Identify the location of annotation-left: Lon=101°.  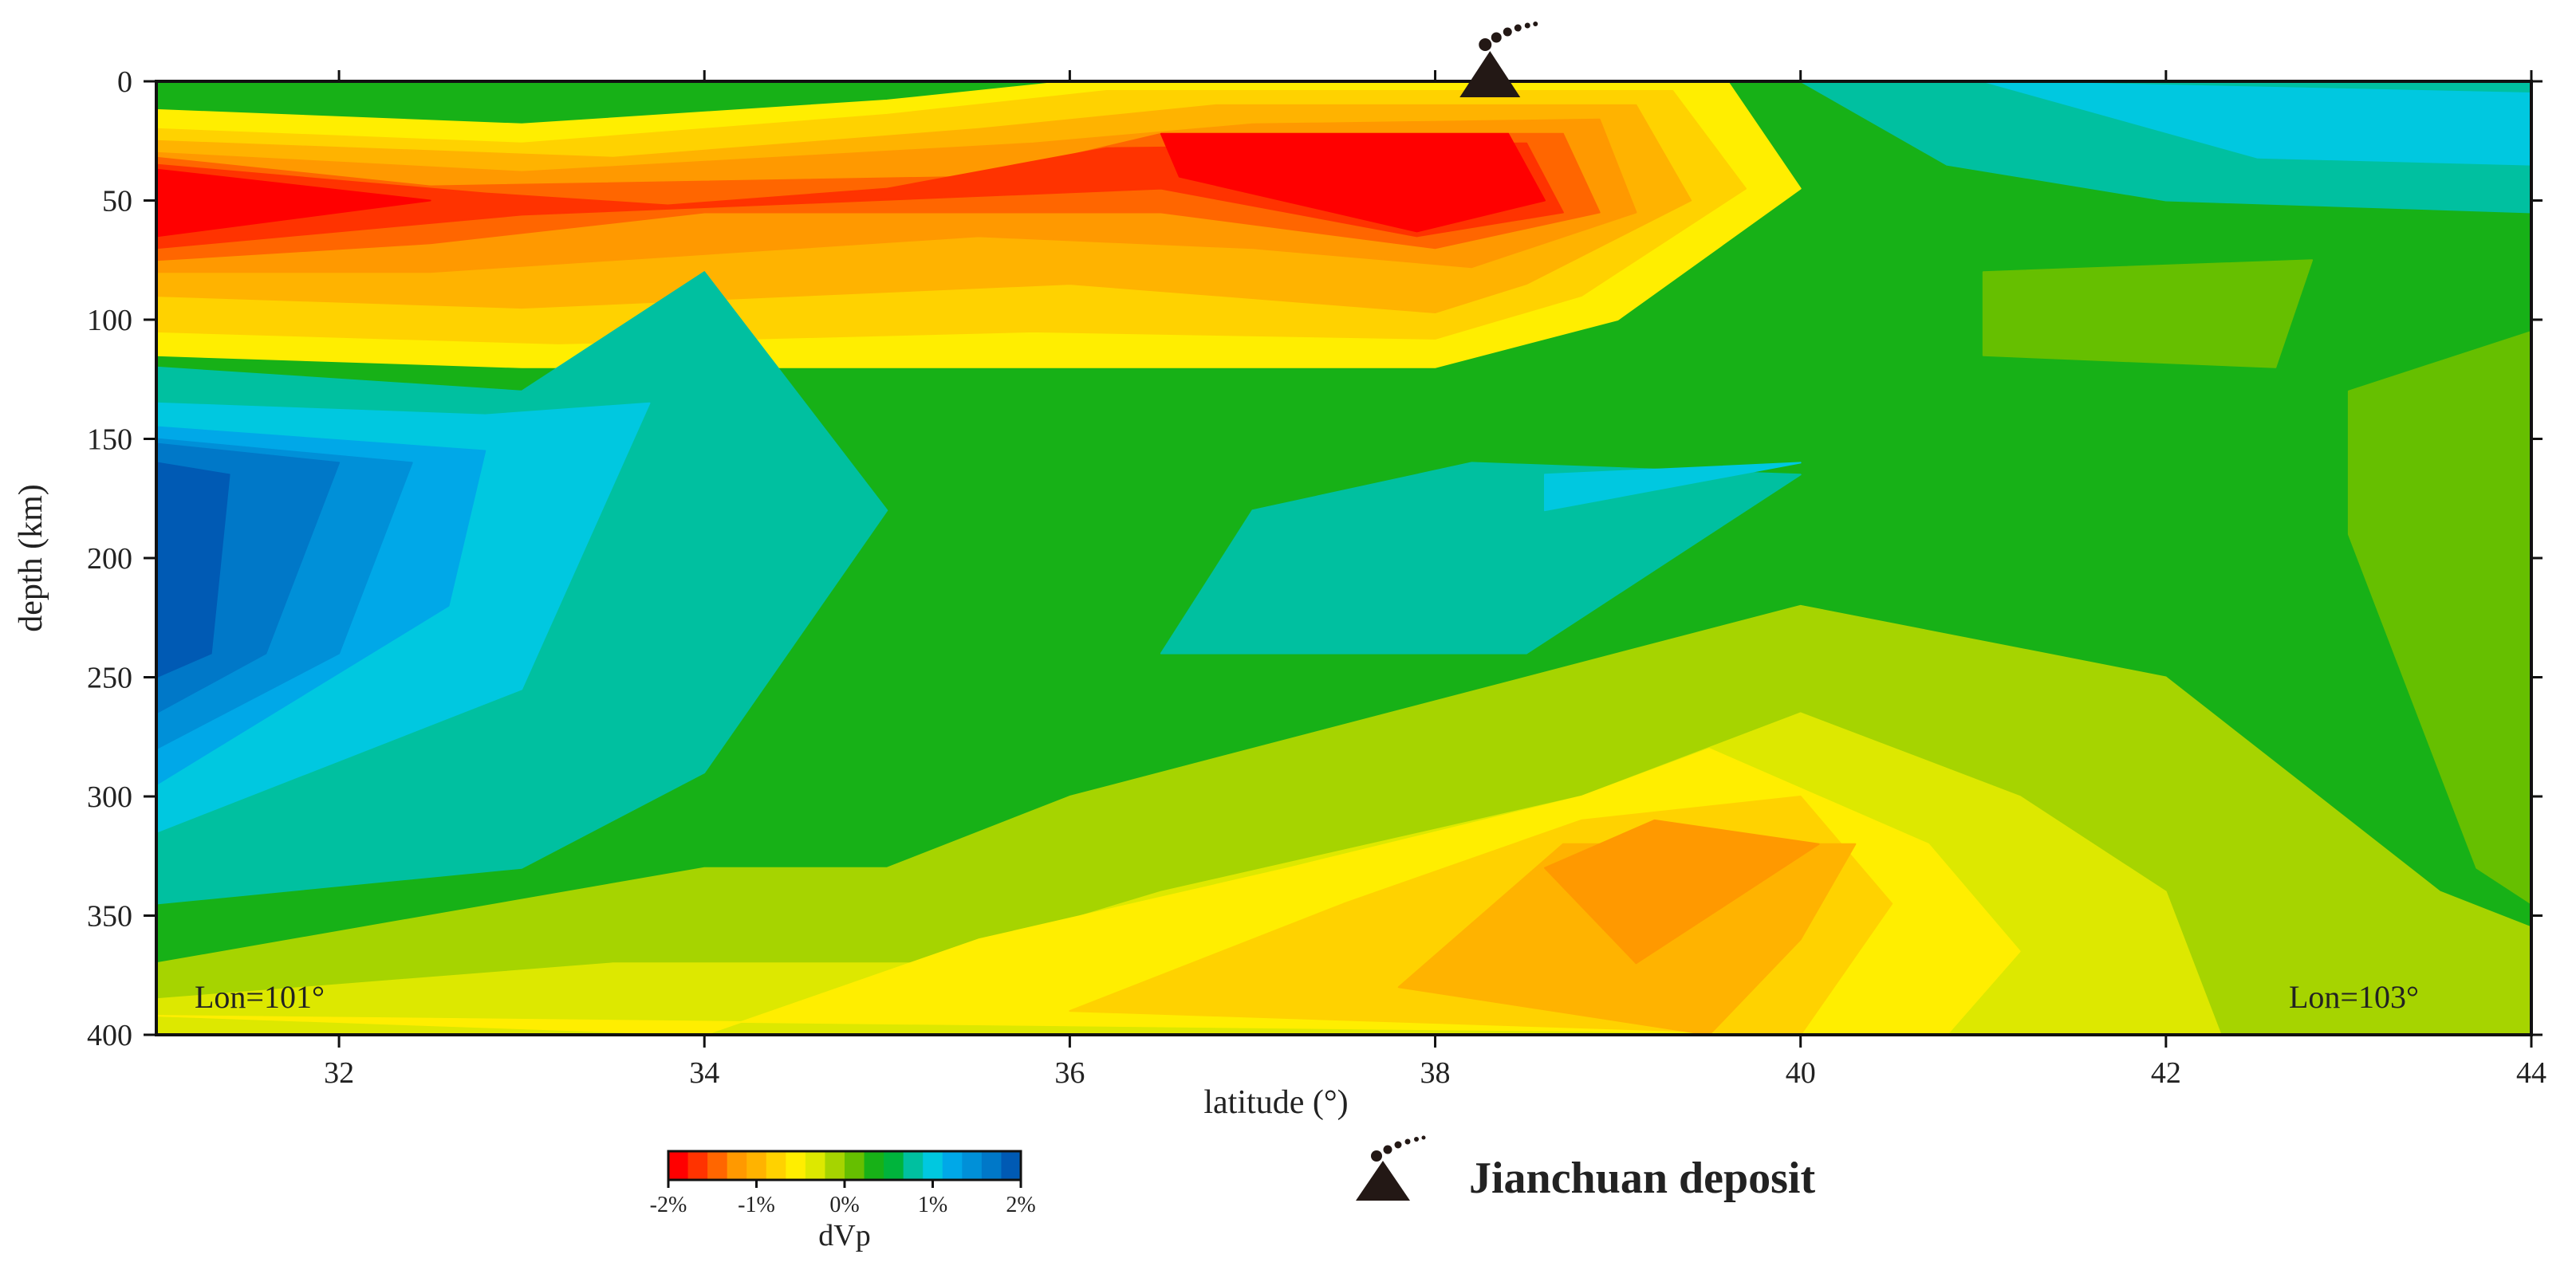
(260, 997).